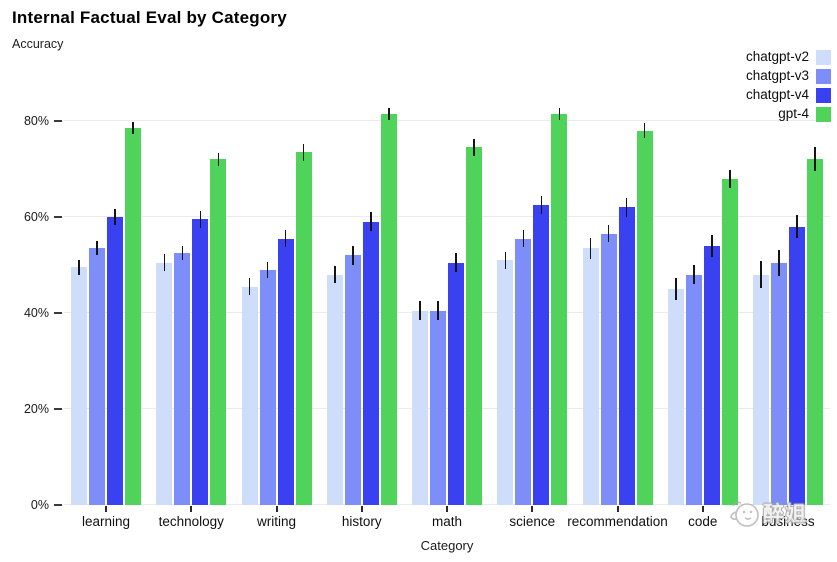 The width and height of the screenshot is (837, 562). I want to click on bar-chatgpt-v2-technology, so click(164, 379).